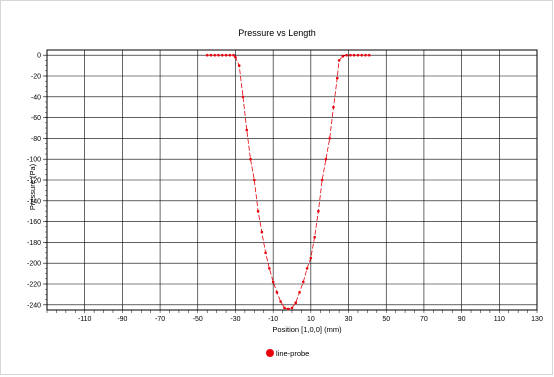 This screenshot has height=377, width=554. What do you see at coordinates (307, 329) in the screenshot?
I see `x-axis-label: Position [1,0,0] (mm)` at bounding box center [307, 329].